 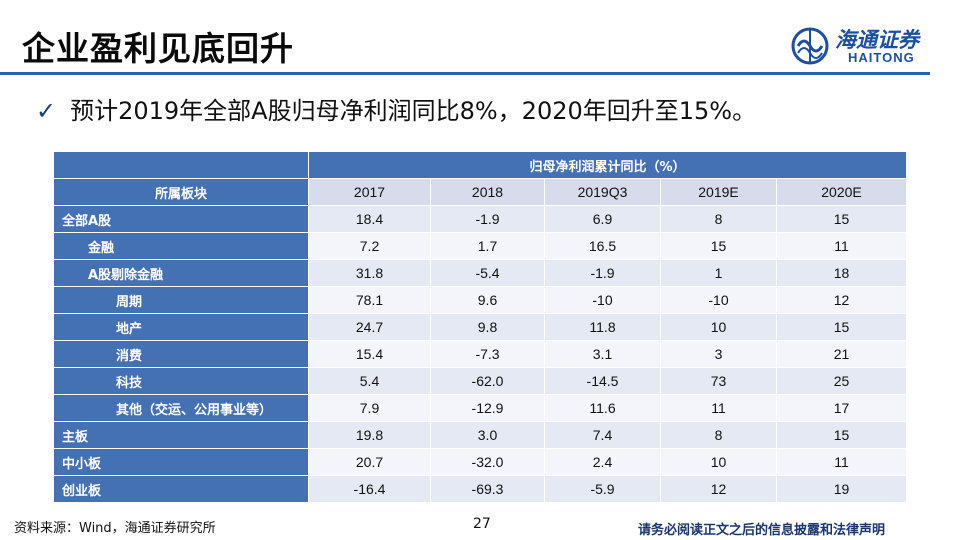 What do you see at coordinates (602, 381) in the screenshot?
I see `table-cell: -14.5` at bounding box center [602, 381].